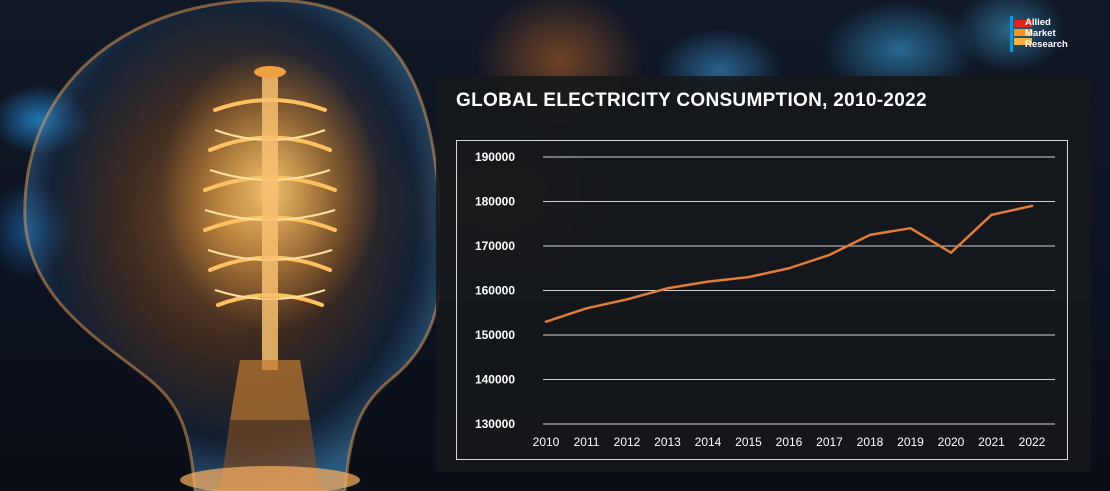 Image resolution: width=1110 pixels, height=491 pixels. What do you see at coordinates (1032, 442) in the screenshot?
I see `x-tick-label: 2022` at bounding box center [1032, 442].